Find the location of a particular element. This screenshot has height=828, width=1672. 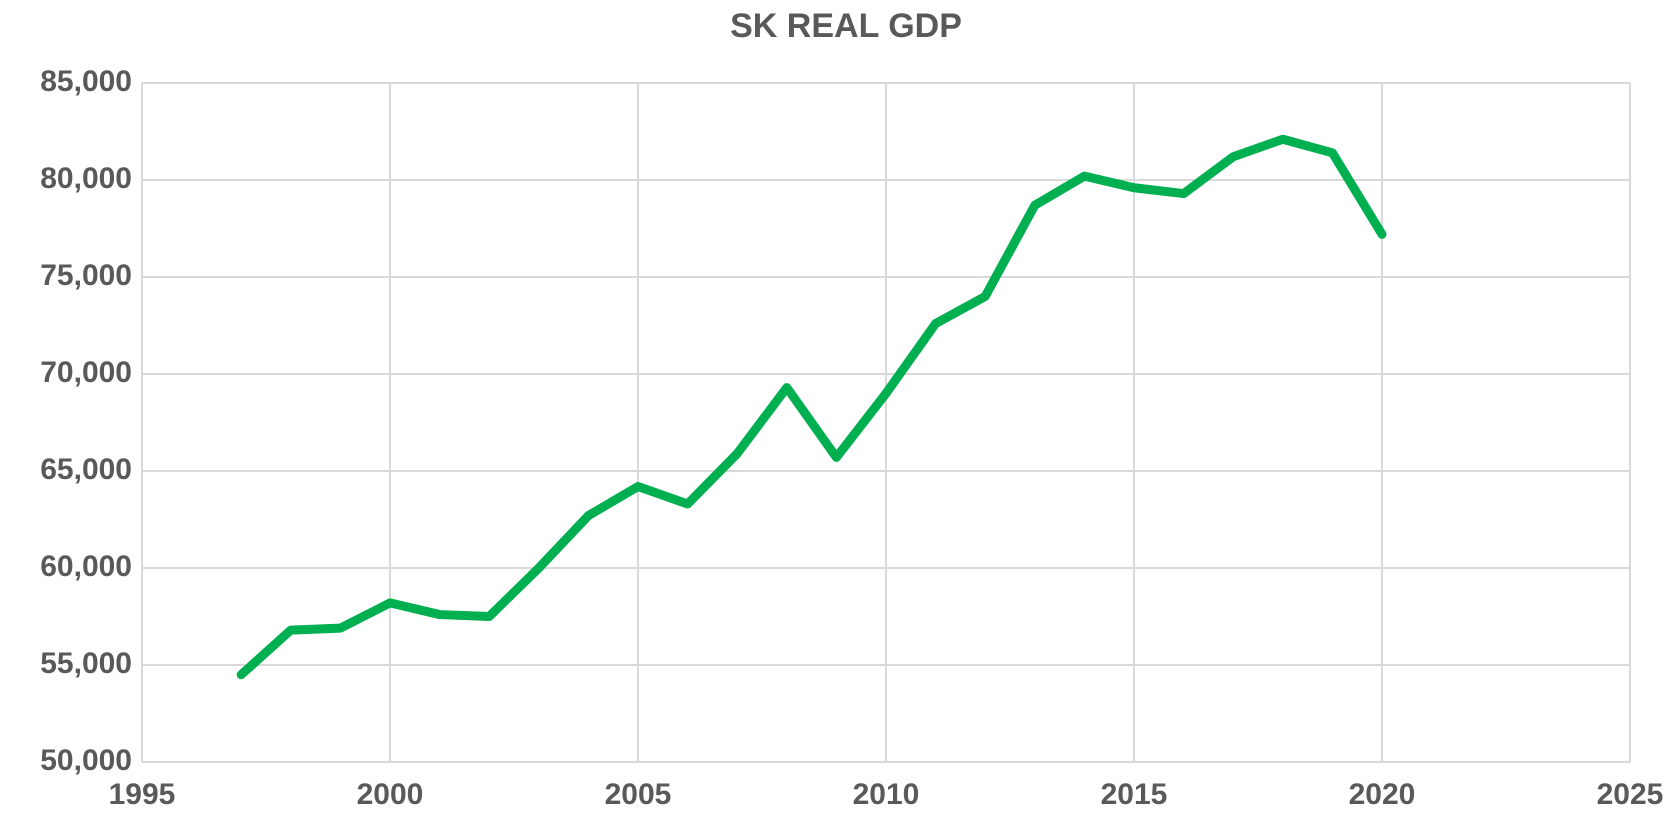

x-tick-label: 2005 is located at coordinates (638, 794).